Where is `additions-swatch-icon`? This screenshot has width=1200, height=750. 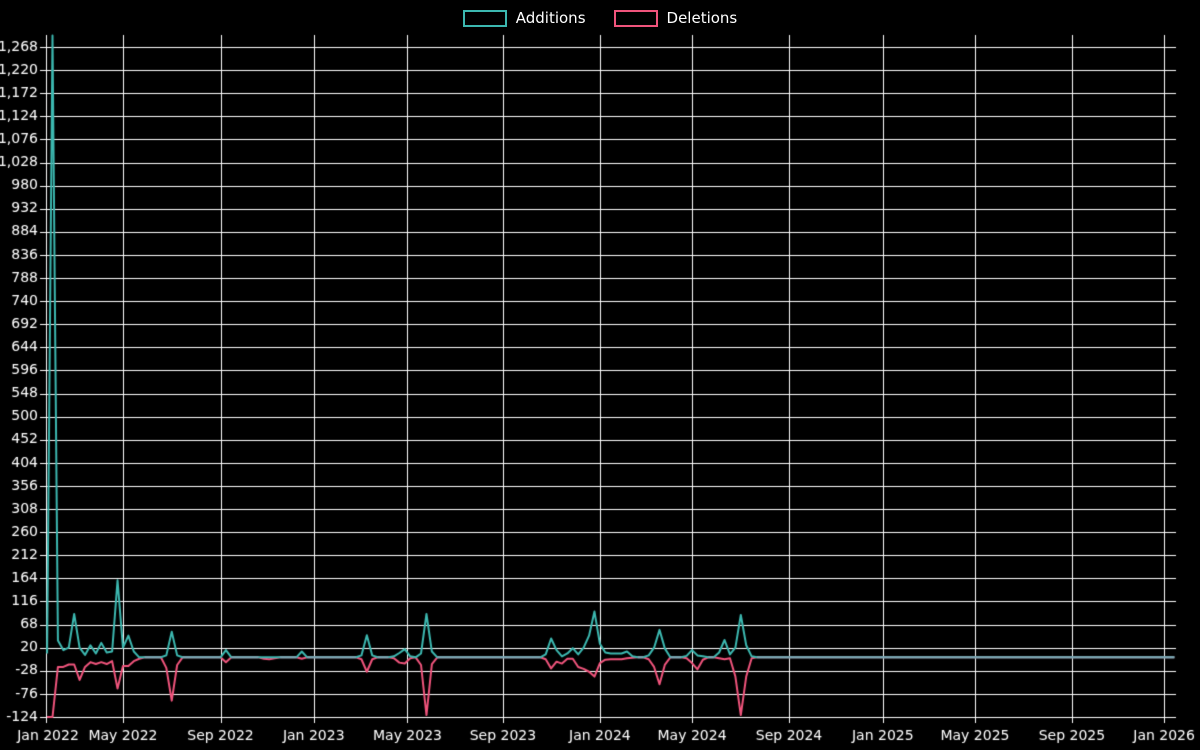
additions-swatch-icon is located at coordinates (484, 18).